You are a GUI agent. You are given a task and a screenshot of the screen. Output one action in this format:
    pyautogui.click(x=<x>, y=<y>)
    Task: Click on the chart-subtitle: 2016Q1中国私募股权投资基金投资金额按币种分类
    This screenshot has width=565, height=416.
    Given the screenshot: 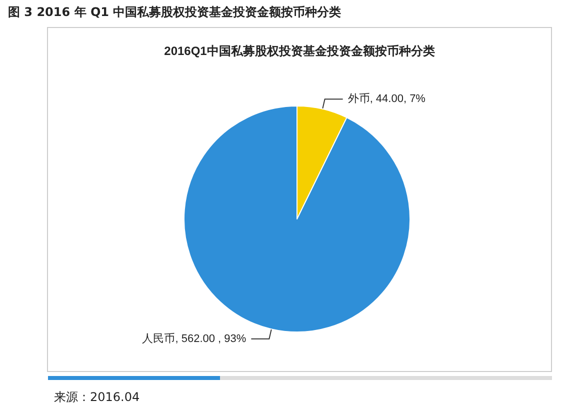 What is the action you would take?
    pyautogui.click(x=299, y=51)
    